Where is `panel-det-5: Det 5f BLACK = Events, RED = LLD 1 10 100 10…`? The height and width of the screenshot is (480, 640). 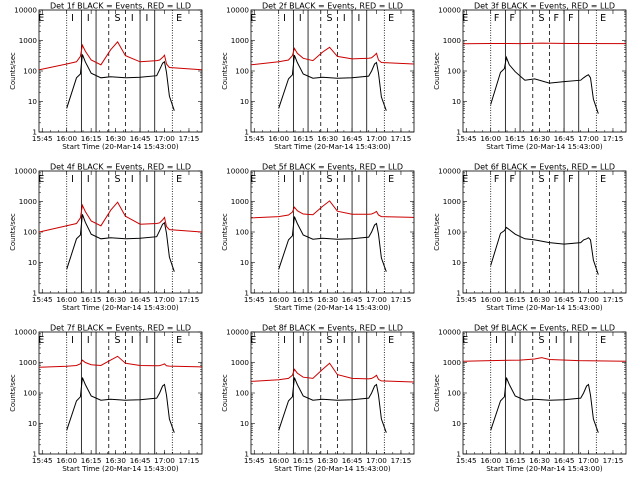 panel-det-5: Det 5f BLACK = Events, RED = LLD 1 10 100 10… is located at coordinates (318, 237).